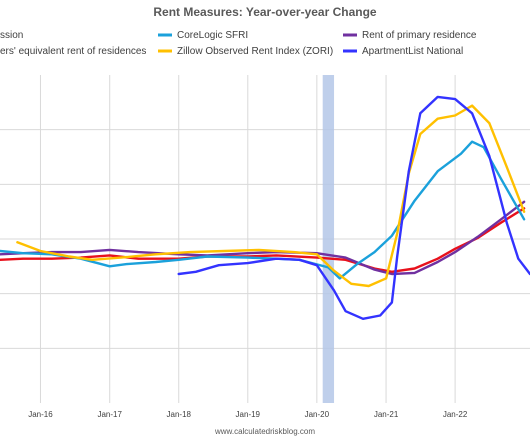 This screenshot has width=530, height=442. I want to click on x-tick-label: Jan-22, so click(455, 414).